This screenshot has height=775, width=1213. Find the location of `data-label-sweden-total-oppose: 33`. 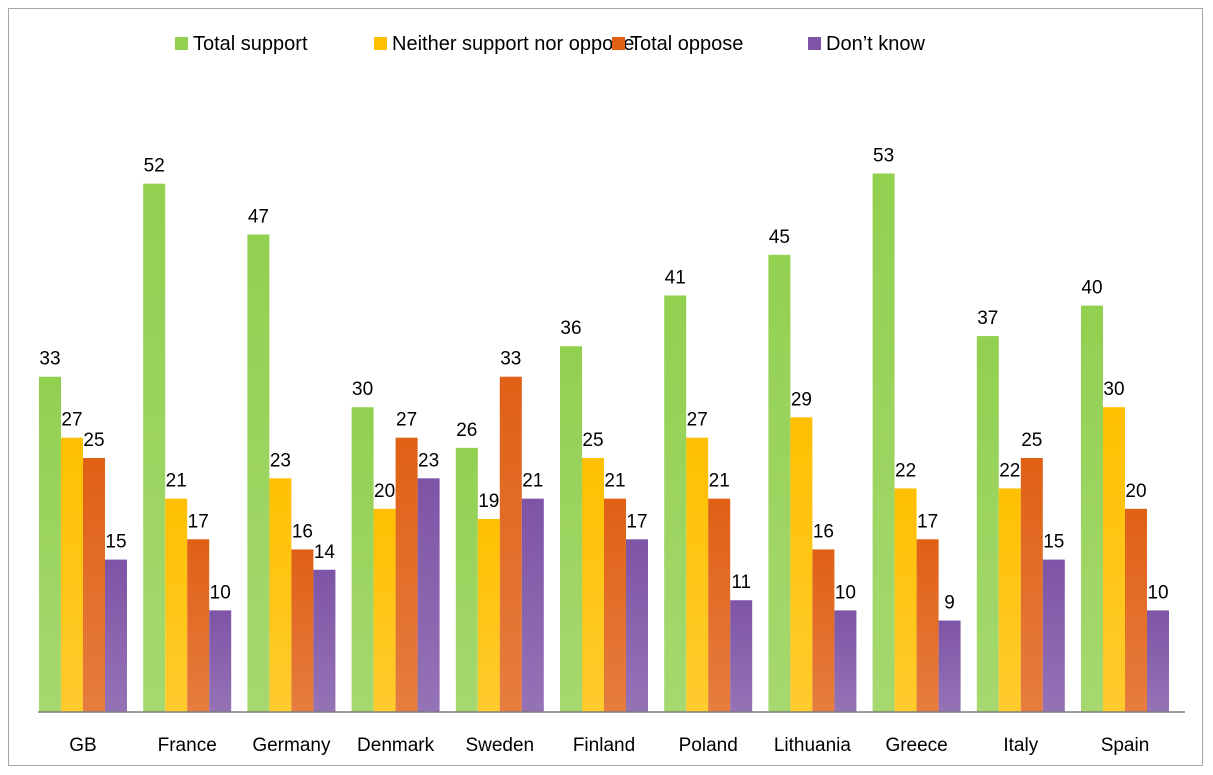

data-label-sweden-total-oppose: 33 is located at coordinates (510, 359).